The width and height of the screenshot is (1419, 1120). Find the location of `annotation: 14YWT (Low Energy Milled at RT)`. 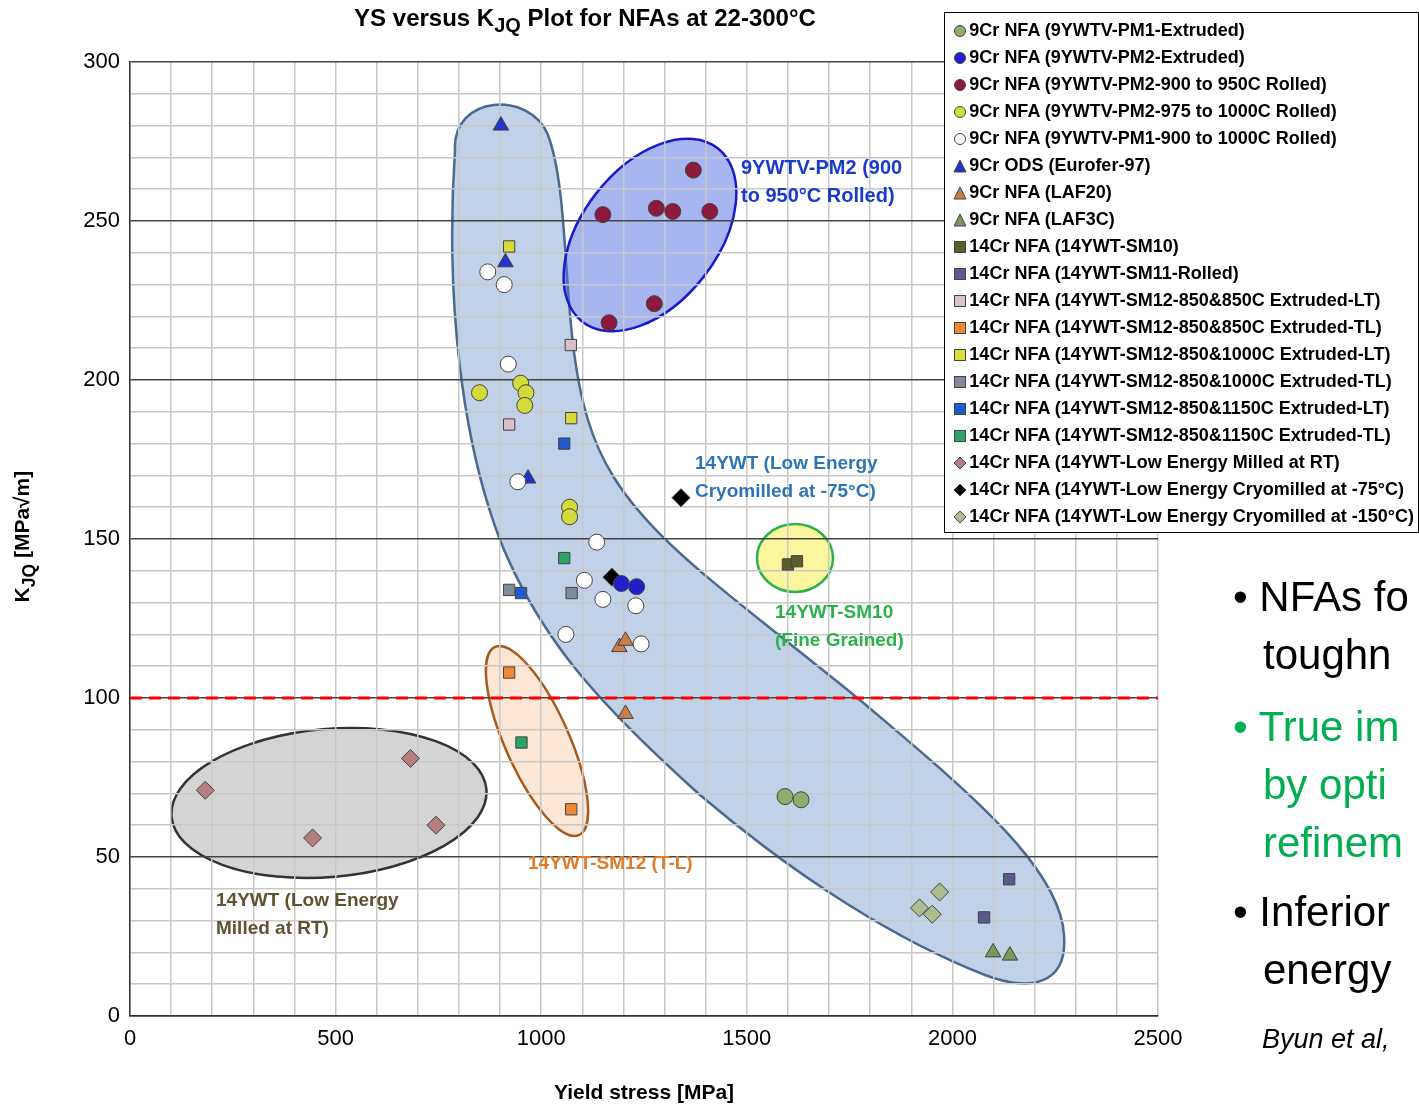

annotation: 14YWT (Low Energy Milled at RT) is located at coordinates (307, 914).